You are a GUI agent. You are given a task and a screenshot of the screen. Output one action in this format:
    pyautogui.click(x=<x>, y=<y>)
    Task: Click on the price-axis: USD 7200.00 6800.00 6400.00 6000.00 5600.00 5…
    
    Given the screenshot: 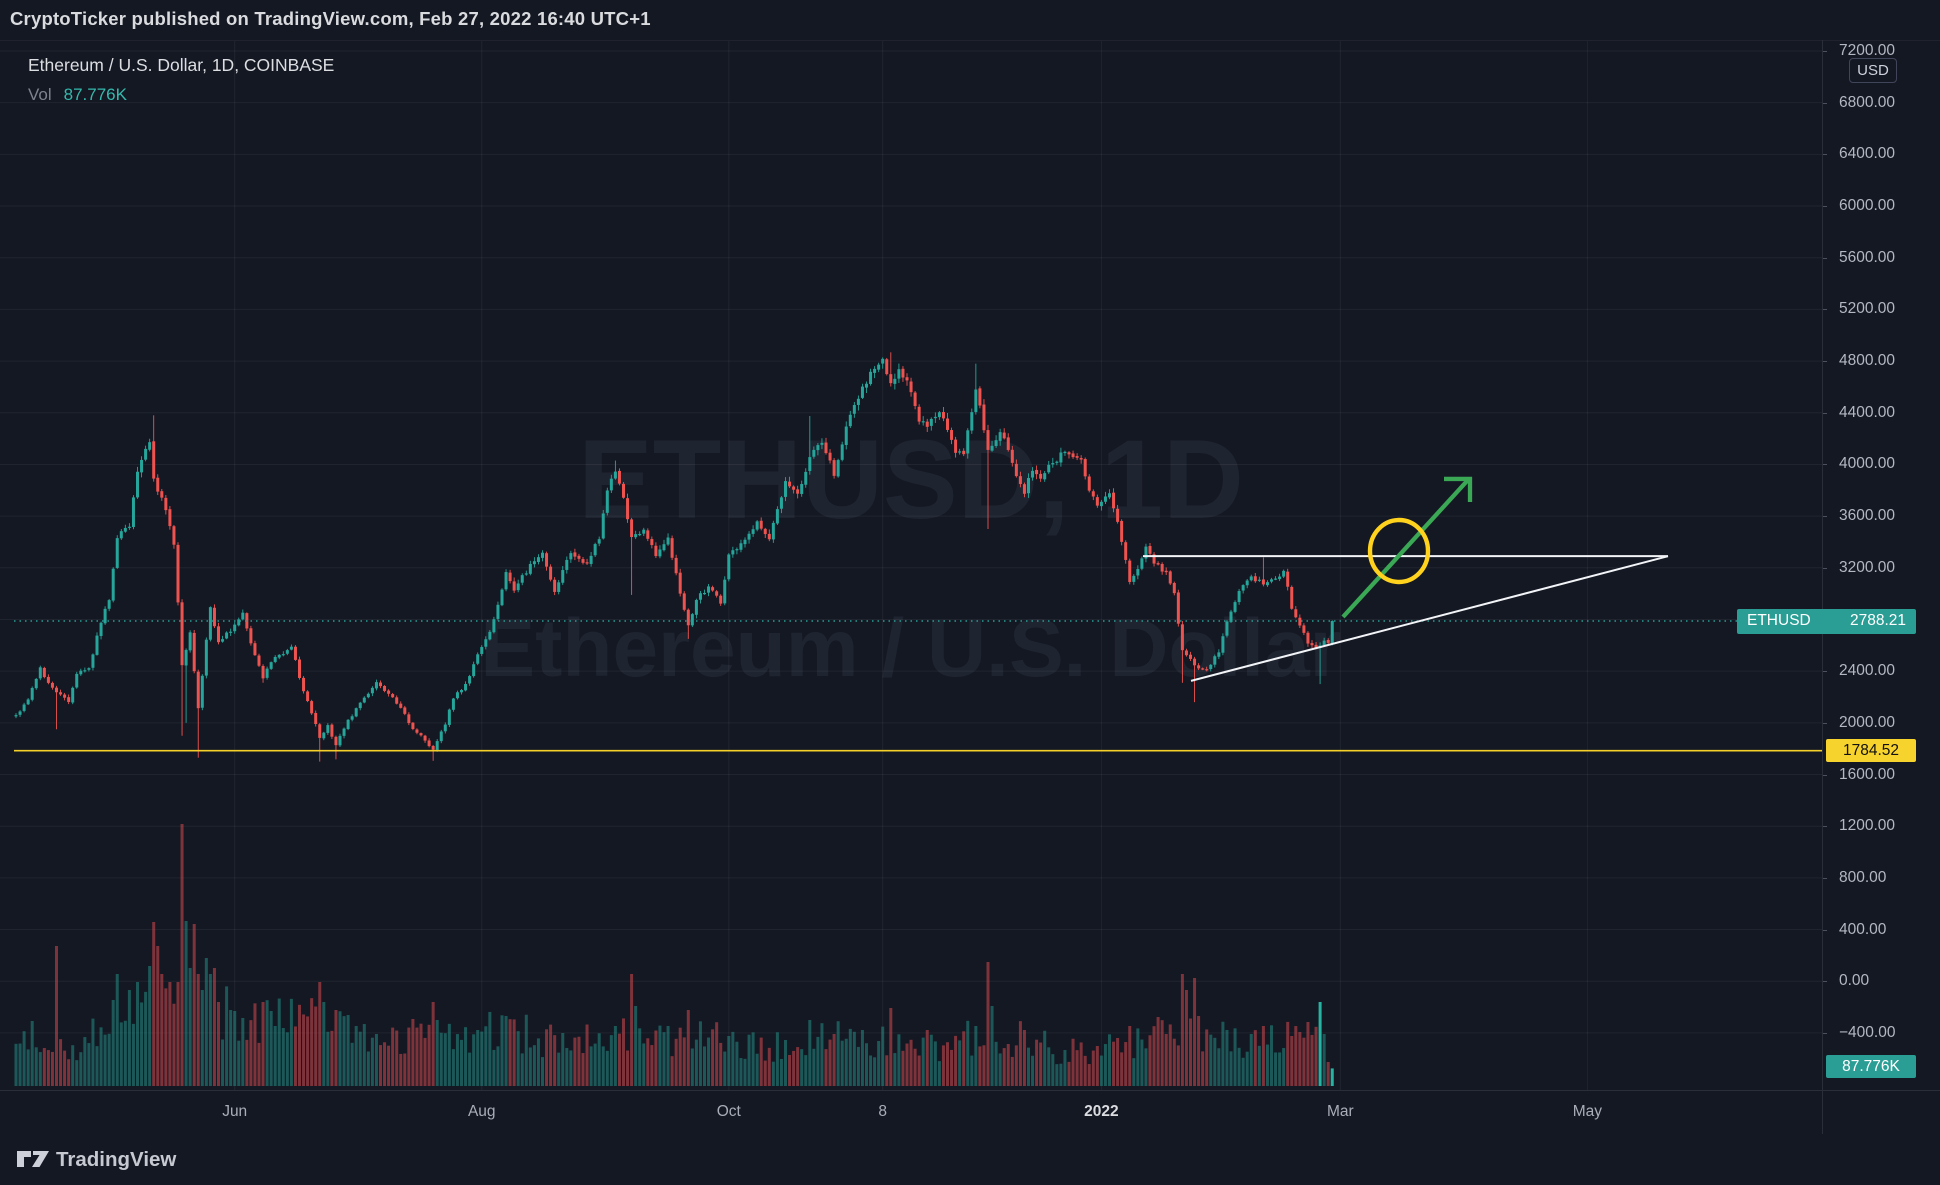 What is the action you would take?
    pyautogui.click(x=1881, y=565)
    